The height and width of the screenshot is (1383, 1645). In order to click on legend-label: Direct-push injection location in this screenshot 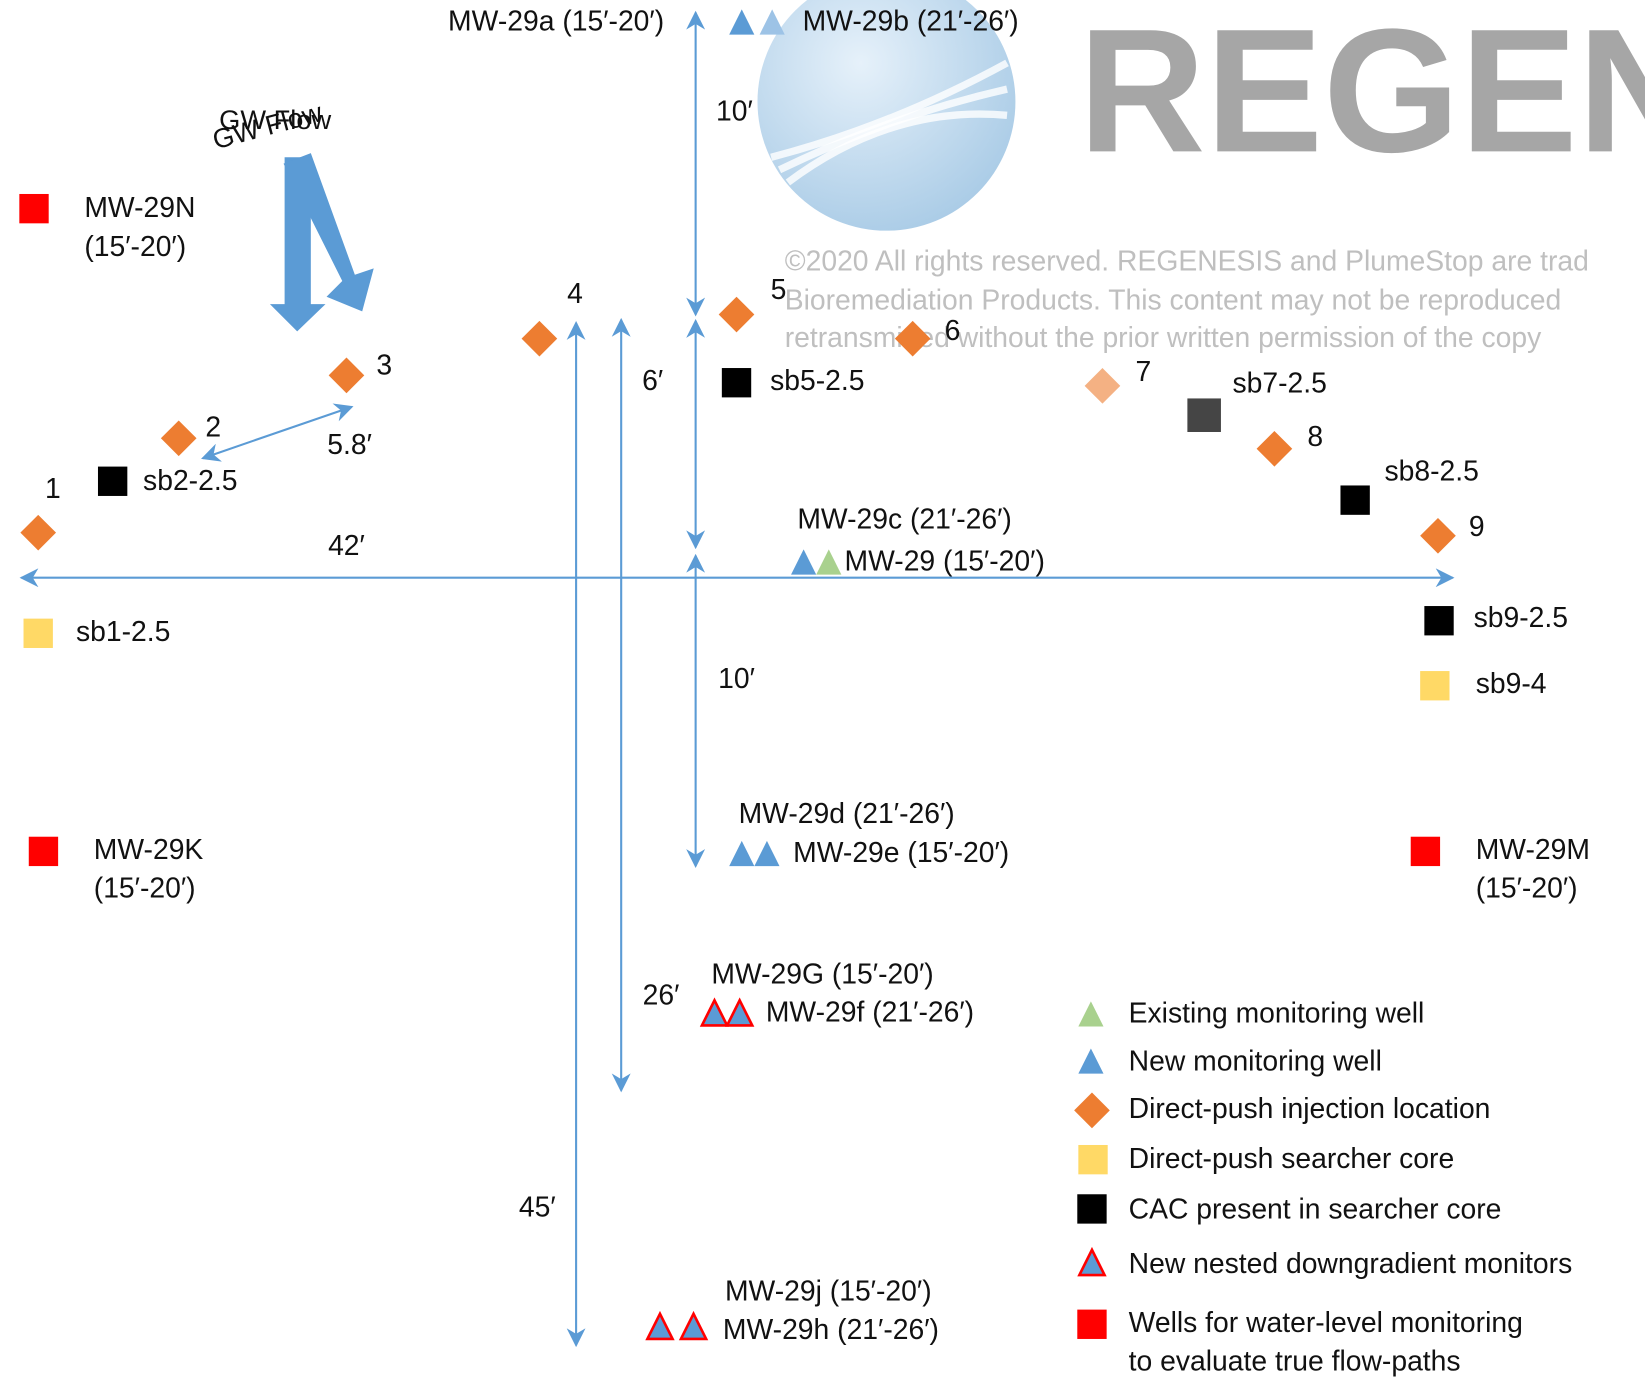, I will do `click(1310, 1108)`.